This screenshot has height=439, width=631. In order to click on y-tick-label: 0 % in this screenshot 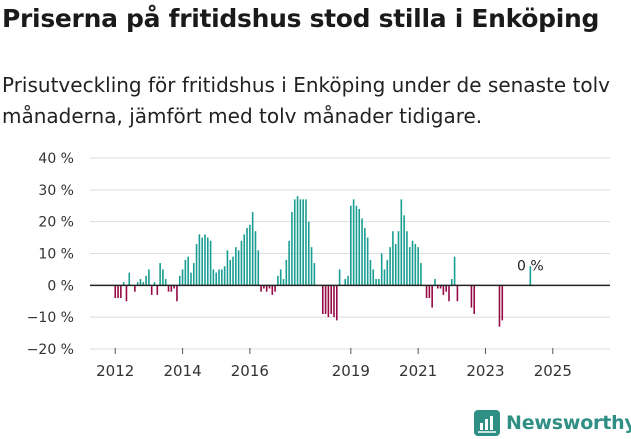, I will do `click(60, 286)`.